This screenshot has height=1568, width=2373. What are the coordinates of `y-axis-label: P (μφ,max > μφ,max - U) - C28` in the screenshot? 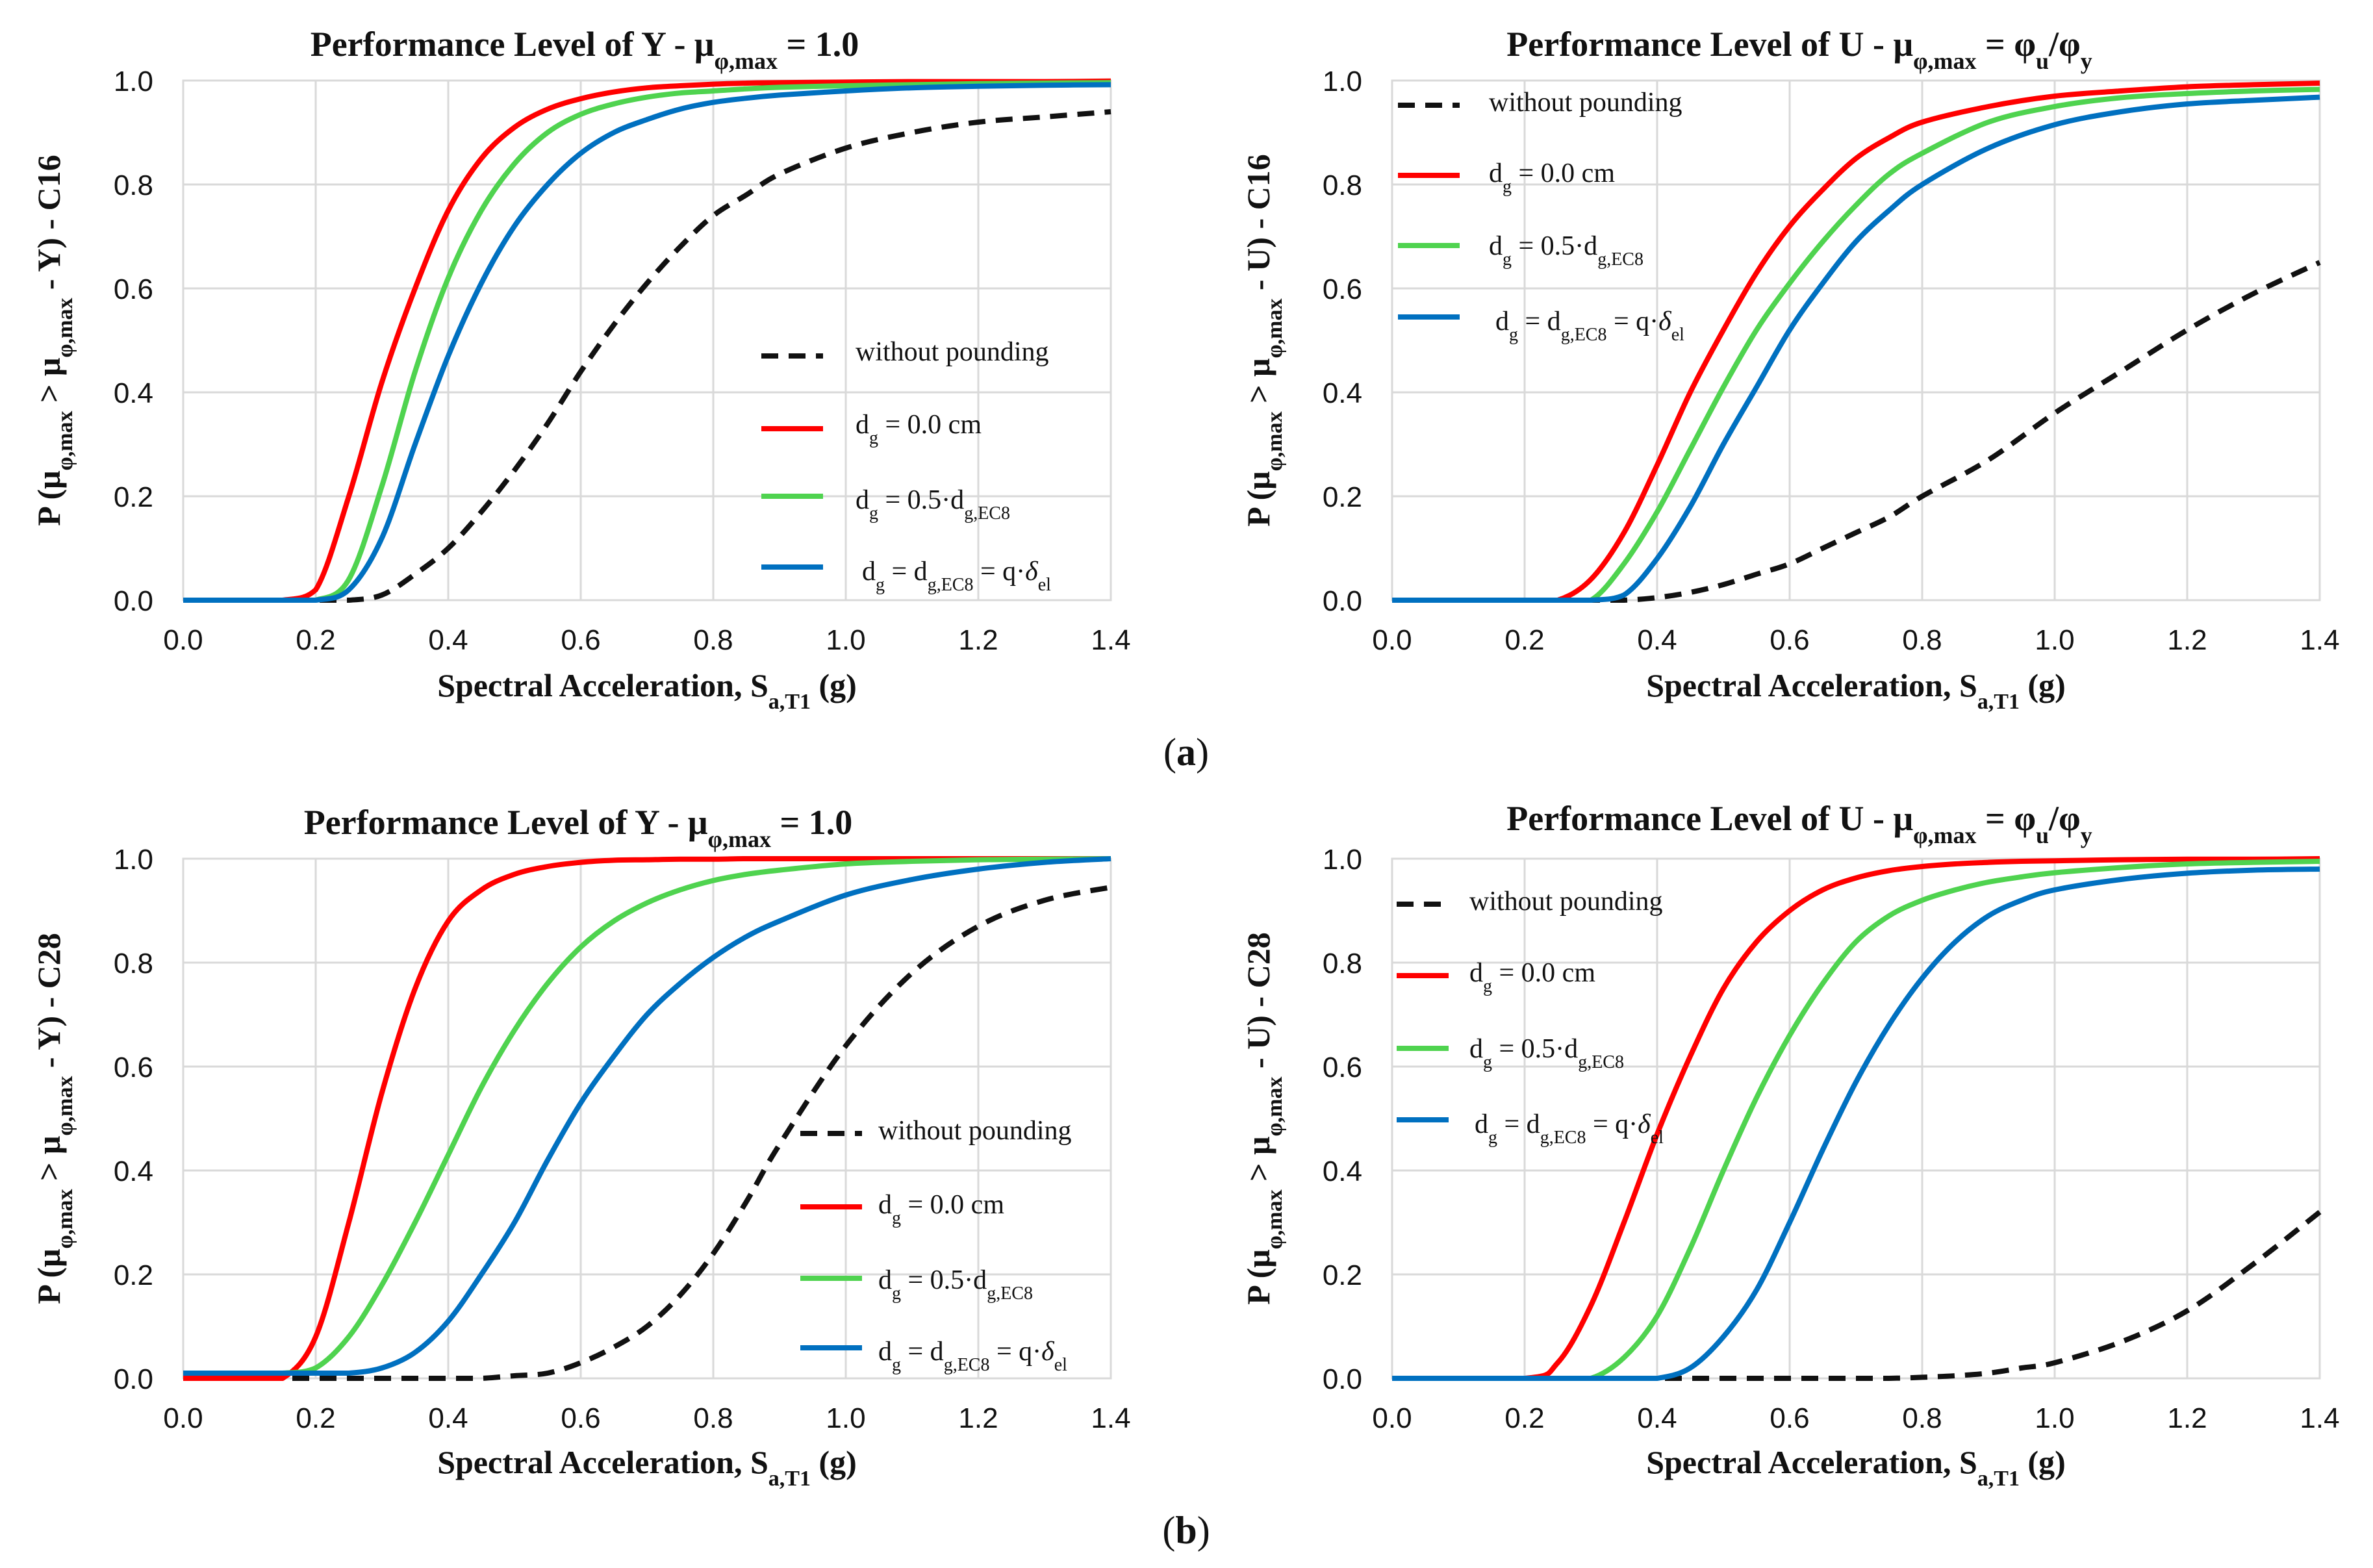 It's located at (1263, 1118).